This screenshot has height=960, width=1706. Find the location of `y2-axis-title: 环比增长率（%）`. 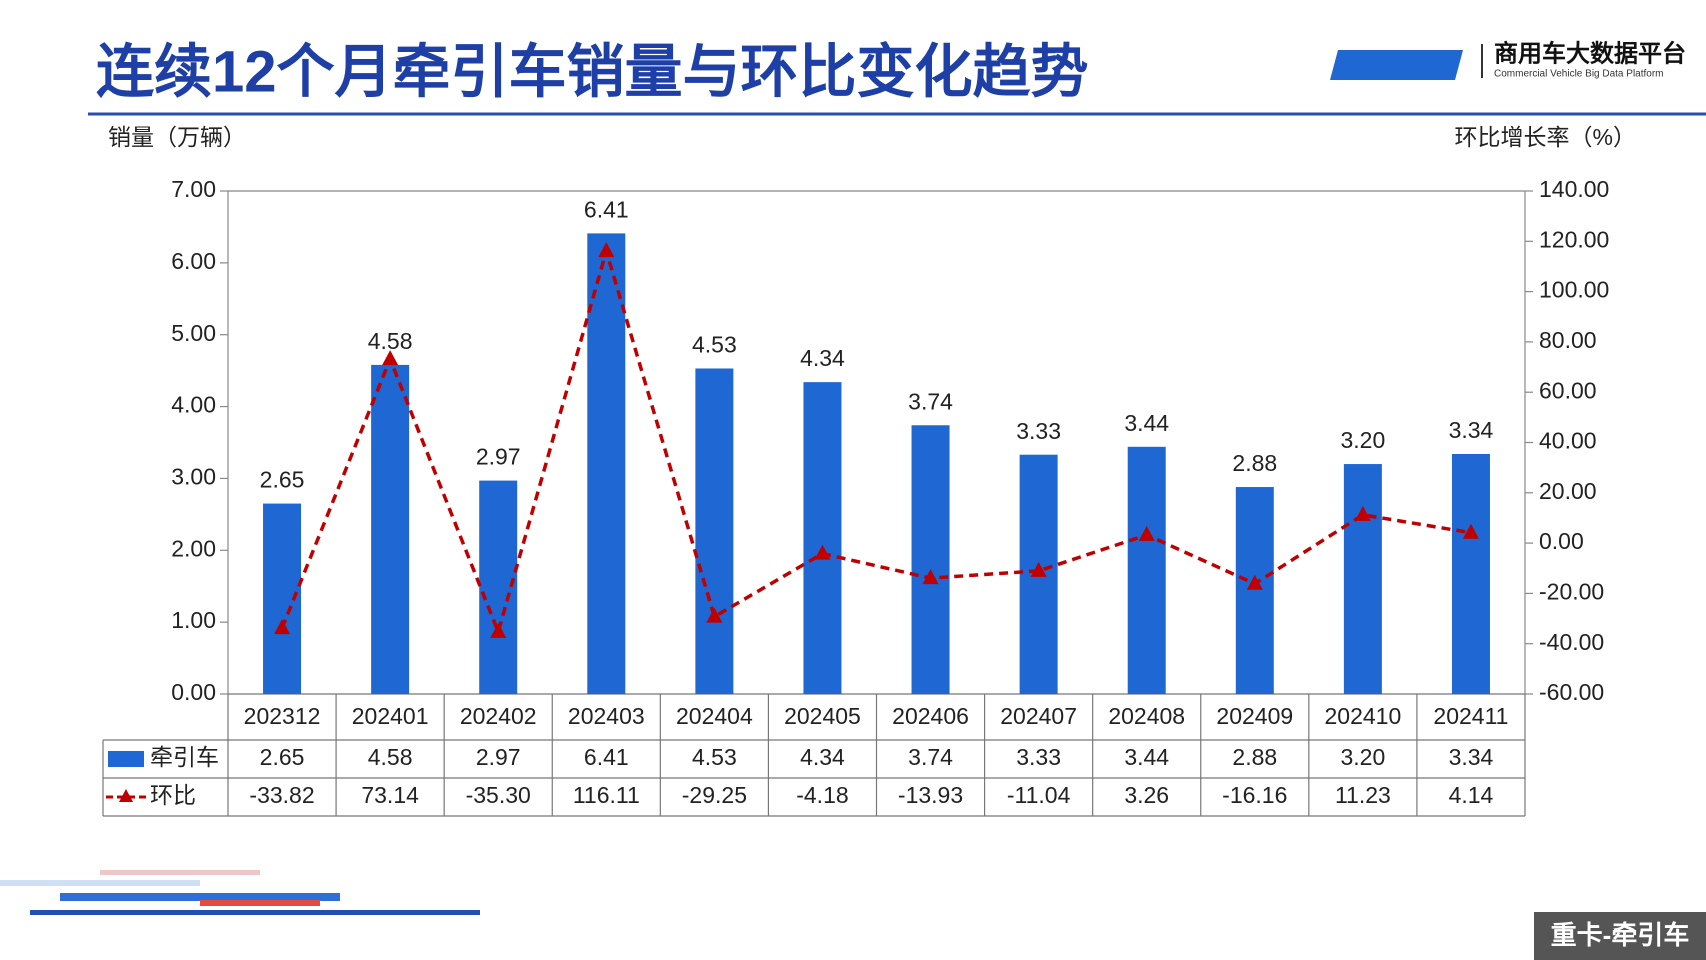

y2-axis-title: 环比增长率（%） is located at coordinates (1545, 137).